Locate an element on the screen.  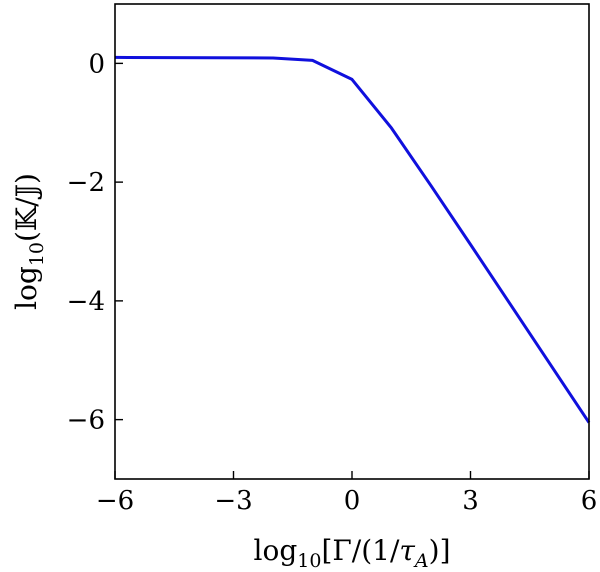
x-tick-label: 0 is located at coordinates (352, 501).